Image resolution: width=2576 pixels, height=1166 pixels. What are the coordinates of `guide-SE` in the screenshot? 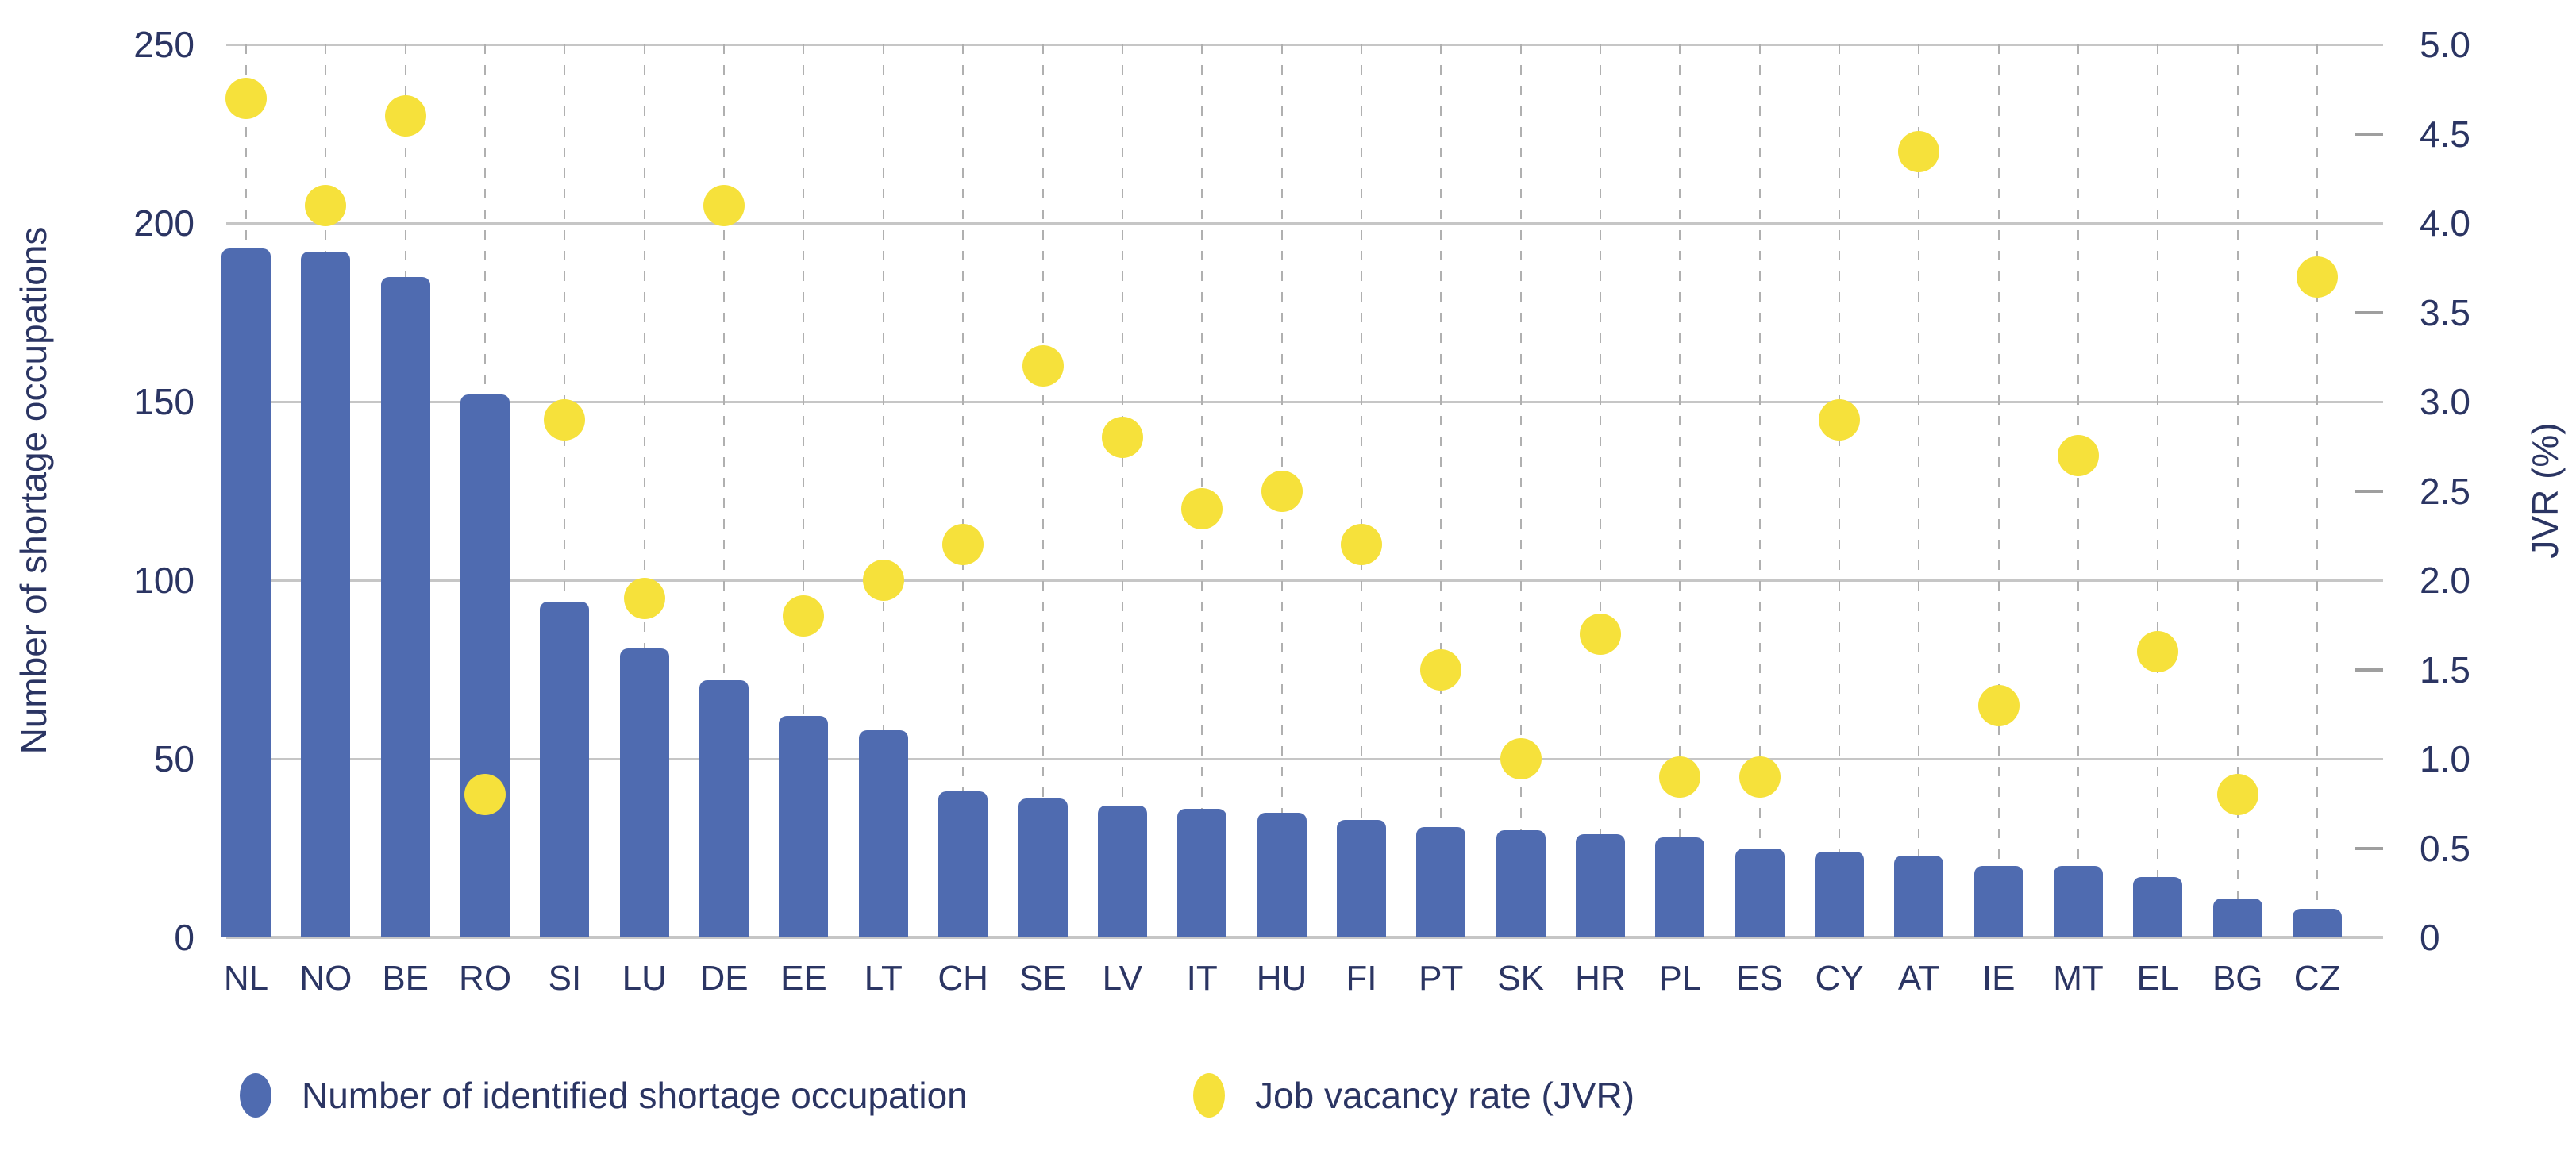 It's located at (1043, 490).